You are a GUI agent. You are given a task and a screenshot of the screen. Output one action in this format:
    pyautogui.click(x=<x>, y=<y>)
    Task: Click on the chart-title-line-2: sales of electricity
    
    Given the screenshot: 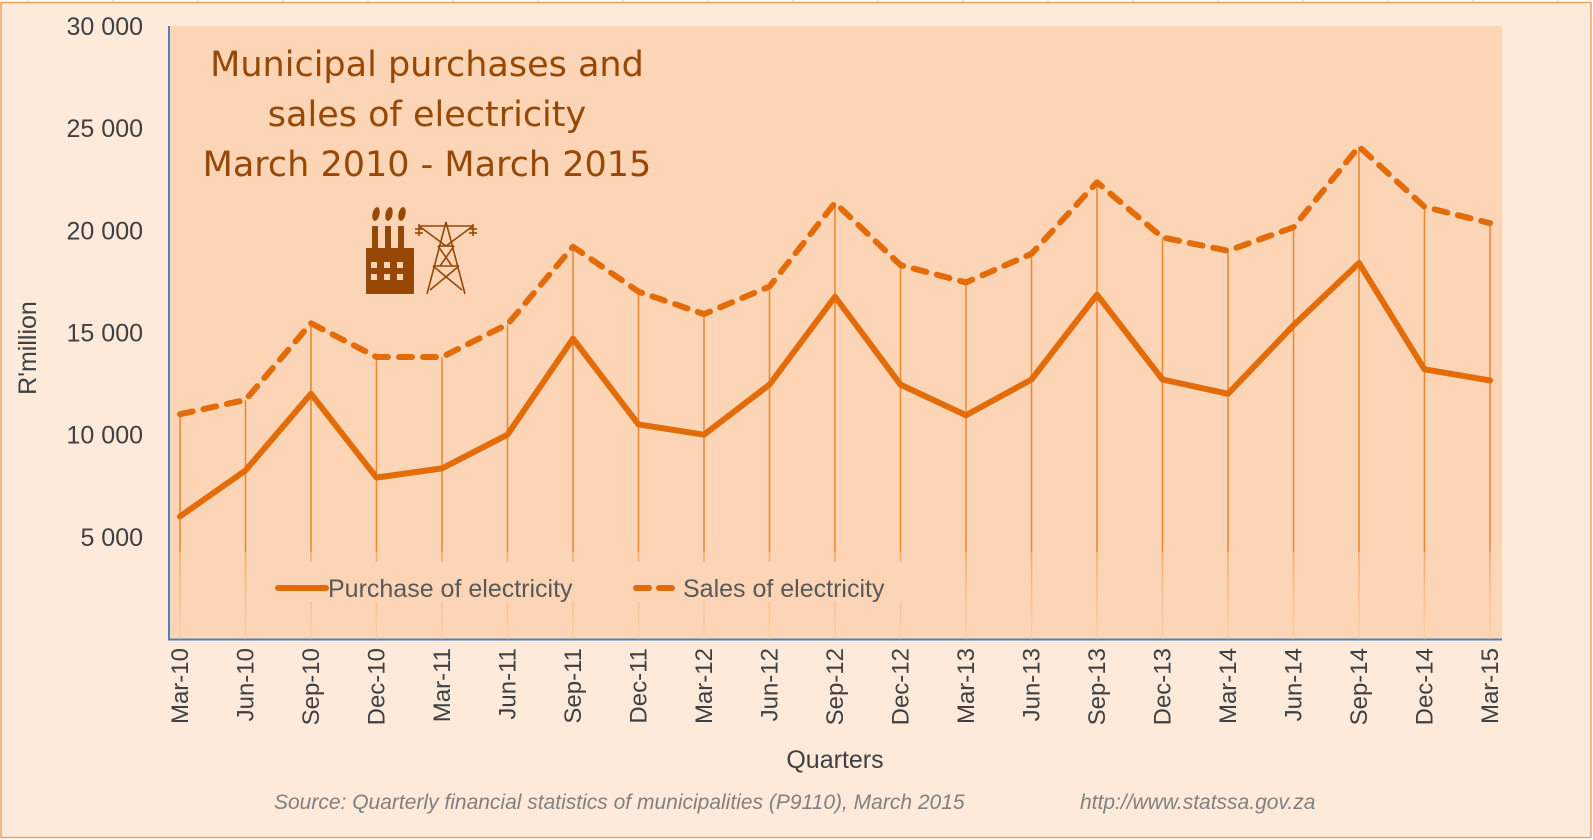 What is the action you would take?
    pyautogui.click(x=427, y=115)
    